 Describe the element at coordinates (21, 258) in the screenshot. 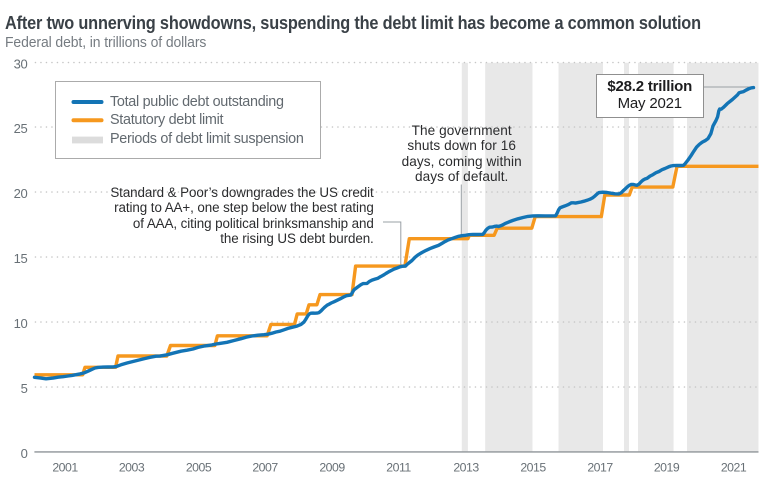

I see `svg-text: 15` at that location.